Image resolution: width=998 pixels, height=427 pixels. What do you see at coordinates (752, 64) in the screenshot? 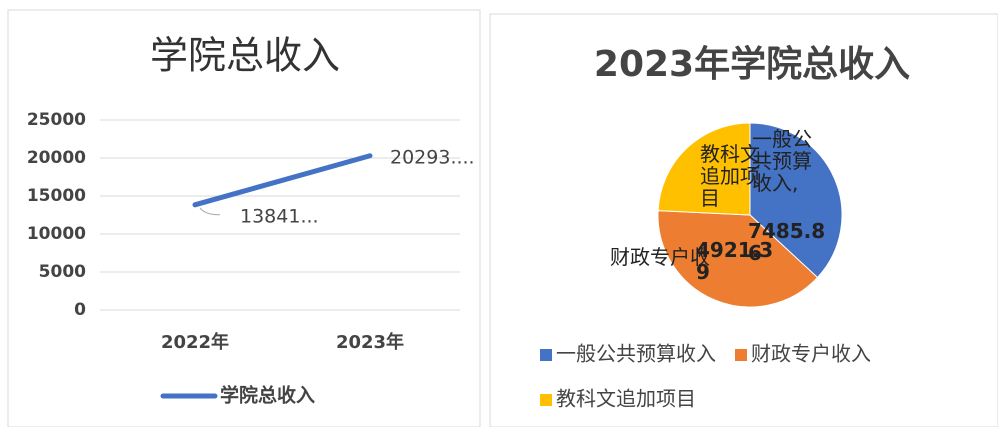
I see `pie-title: 2023年学院总收入` at bounding box center [752, 64].